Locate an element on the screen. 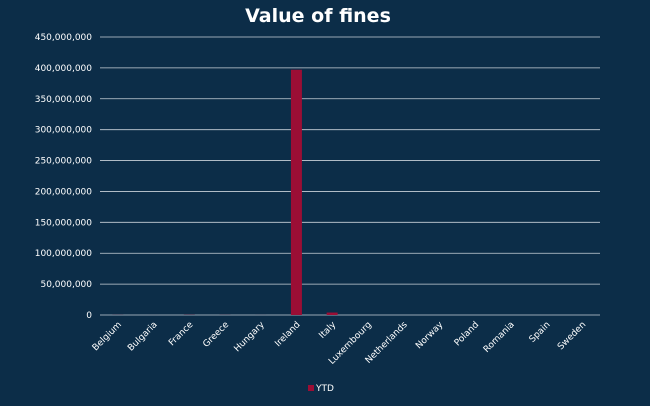 The height and width of the screenshot is (406, 650). x-tick-label: Ireland is located at coordinates (287, 334).